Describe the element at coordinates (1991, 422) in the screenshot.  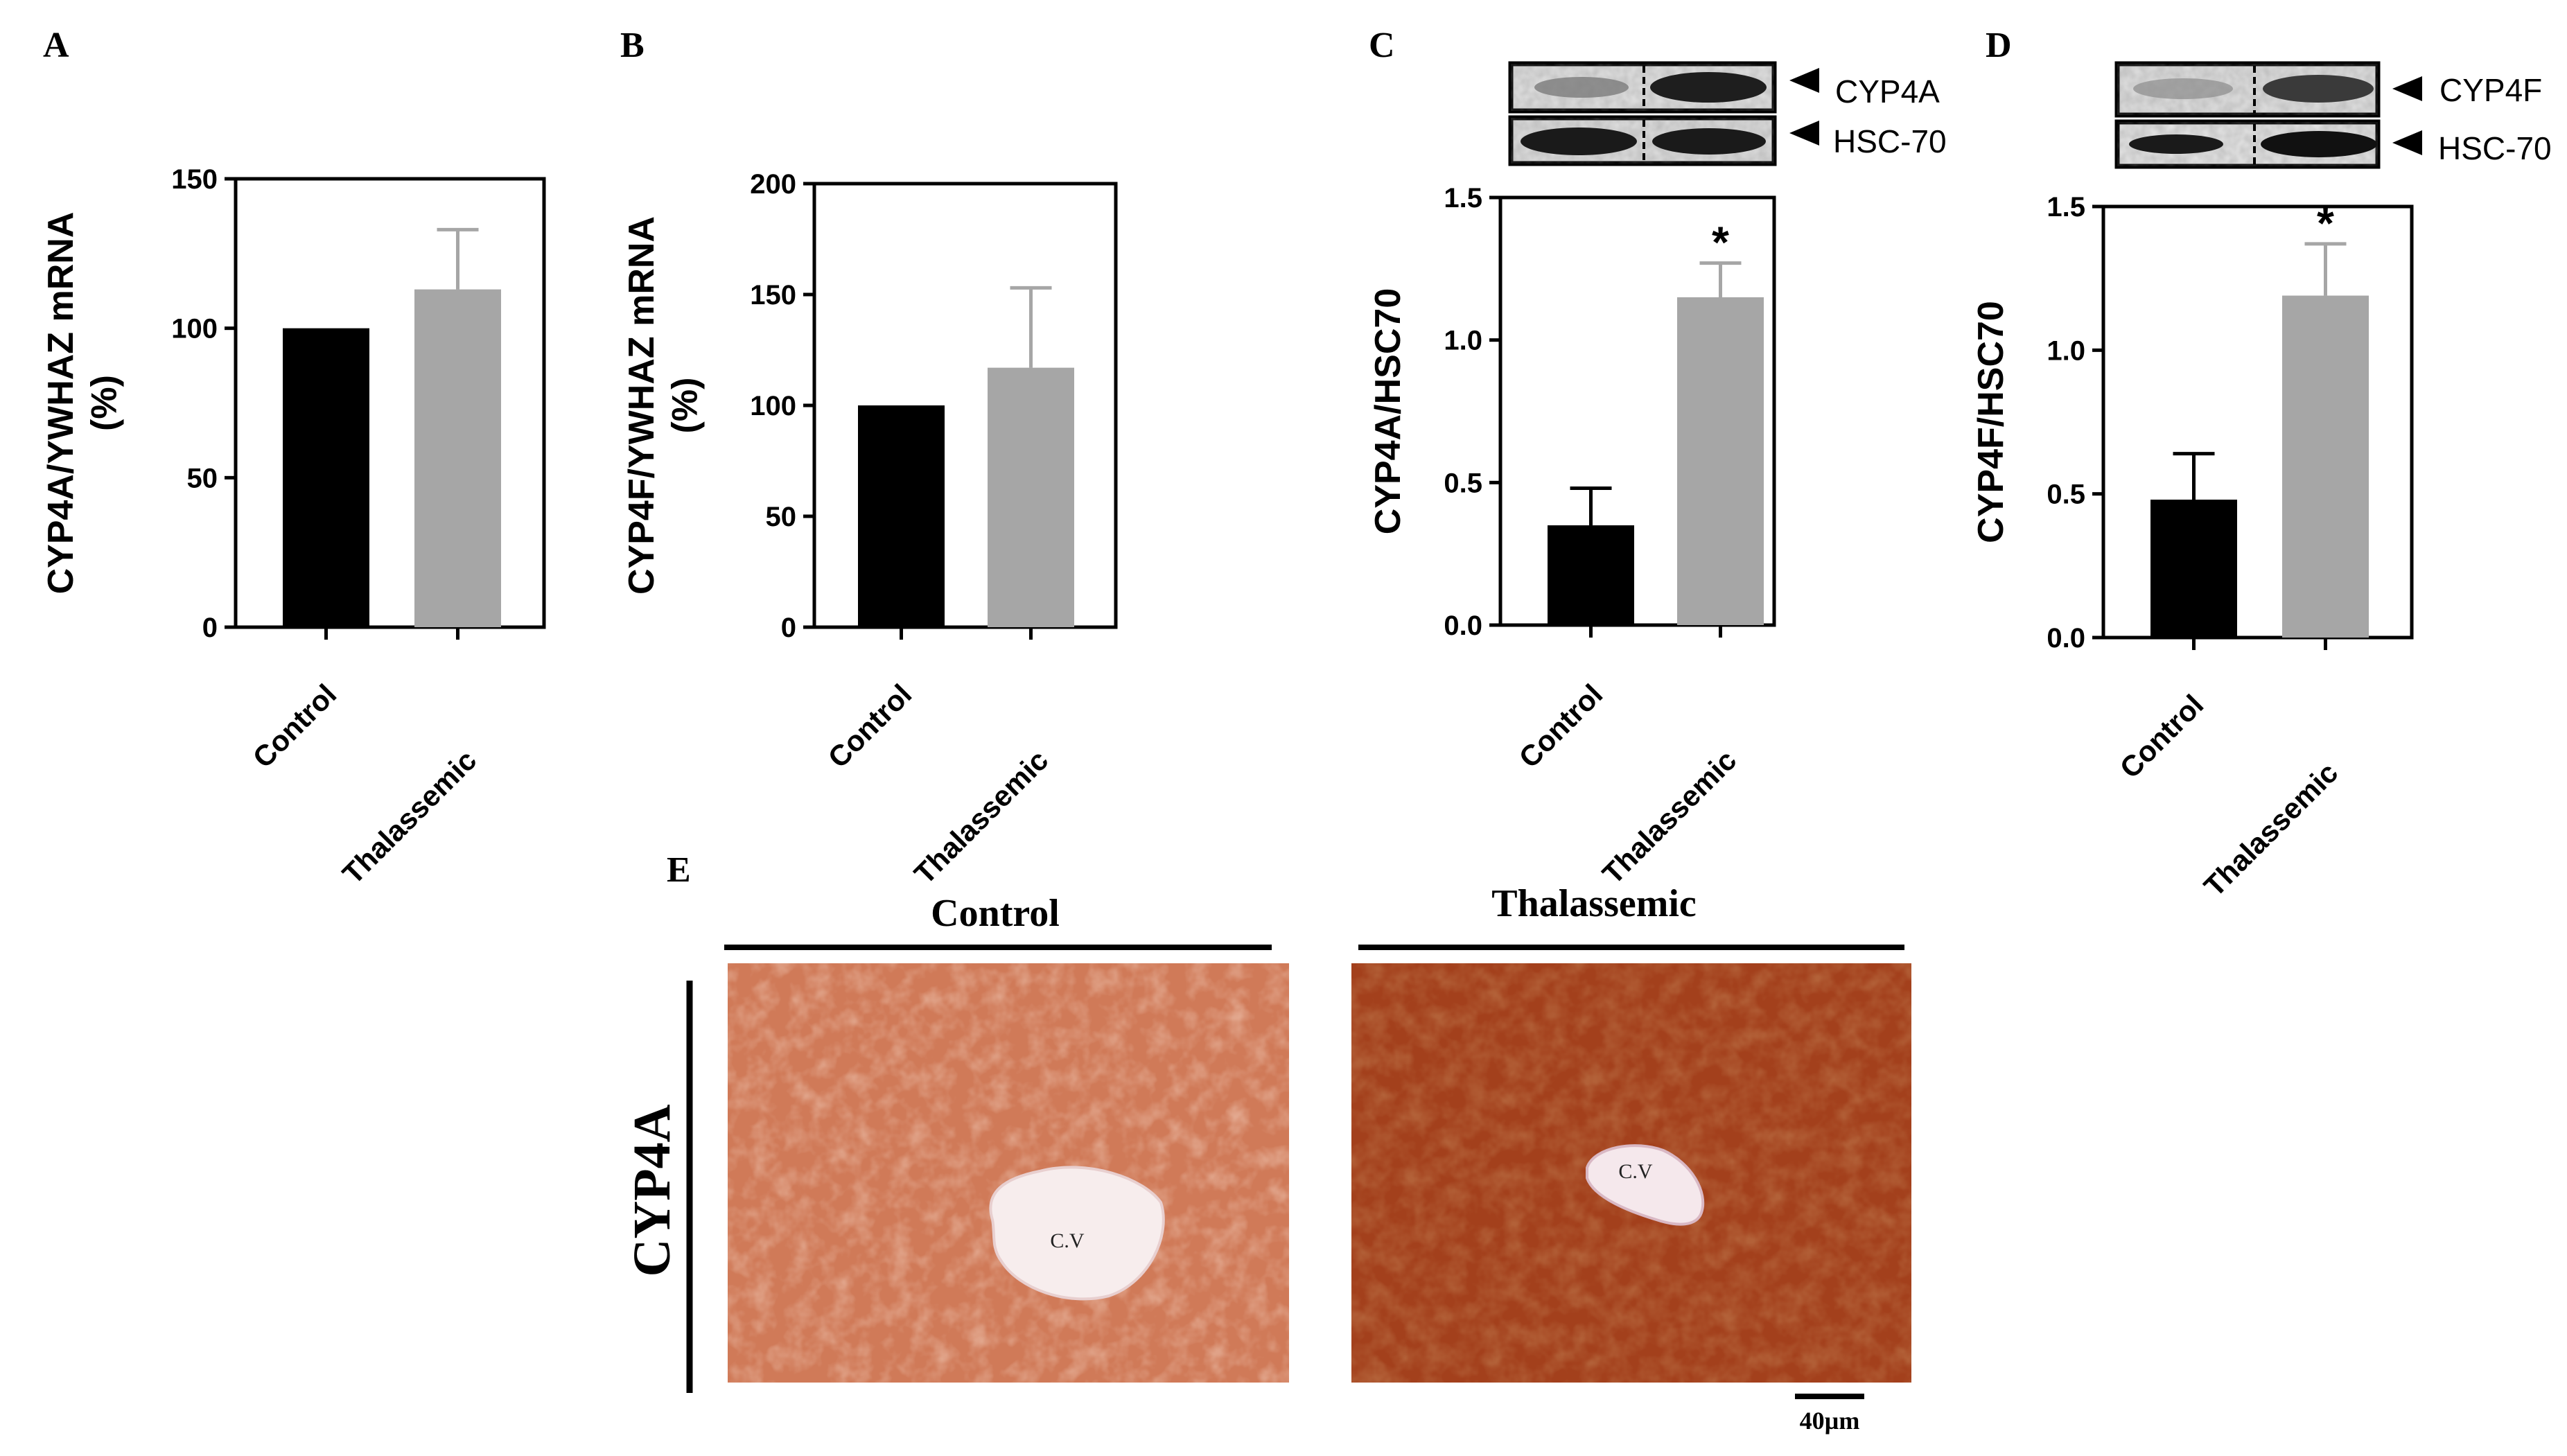
I see `y-axis-title-d: CYP4F/HSC70` at that location.